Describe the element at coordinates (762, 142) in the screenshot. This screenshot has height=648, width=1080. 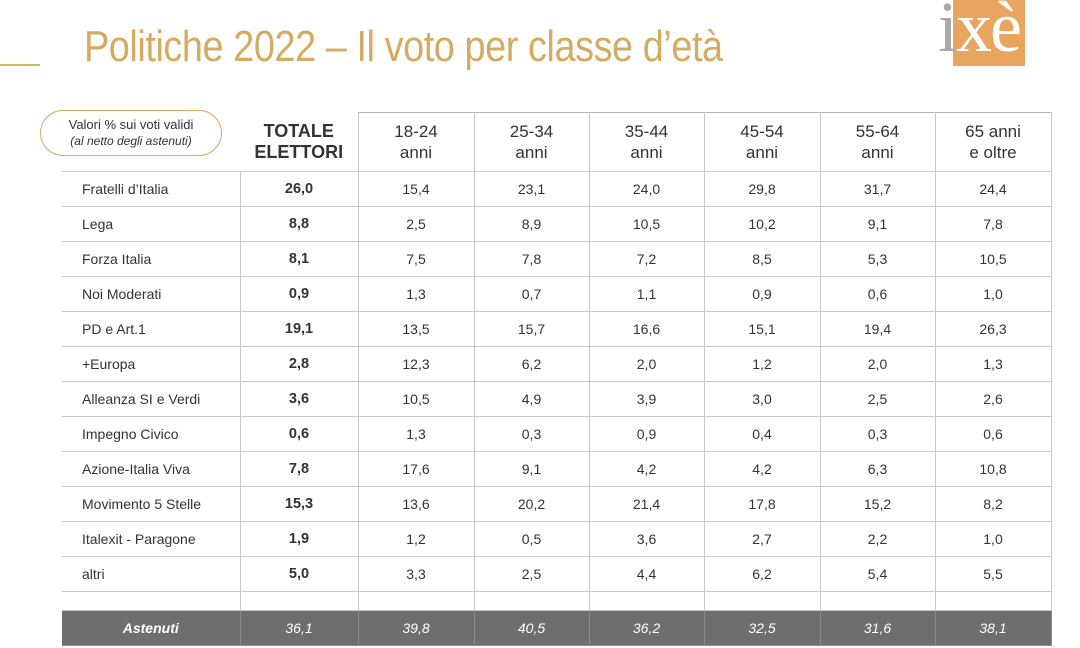
I see `column-header: 45-54 anni` at that location.